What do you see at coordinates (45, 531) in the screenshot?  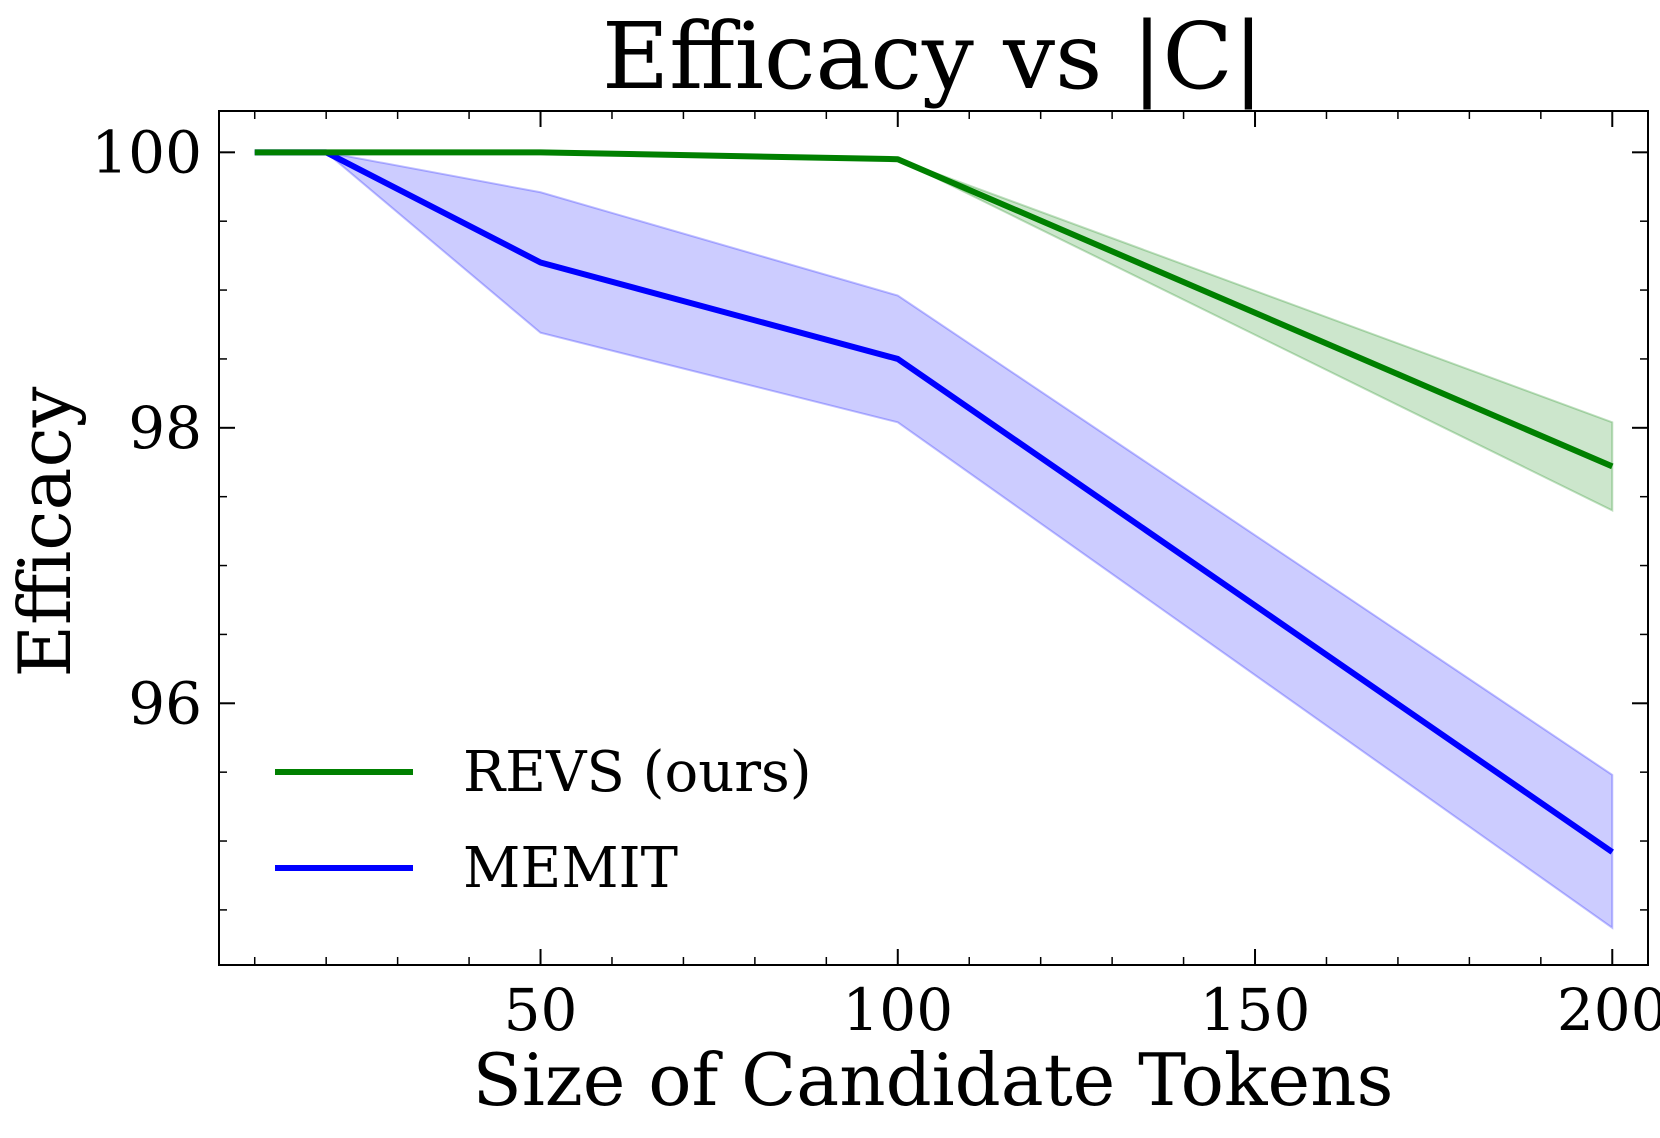 I see `y-axis-label: Efficacy` at bounding box center [45, 531].